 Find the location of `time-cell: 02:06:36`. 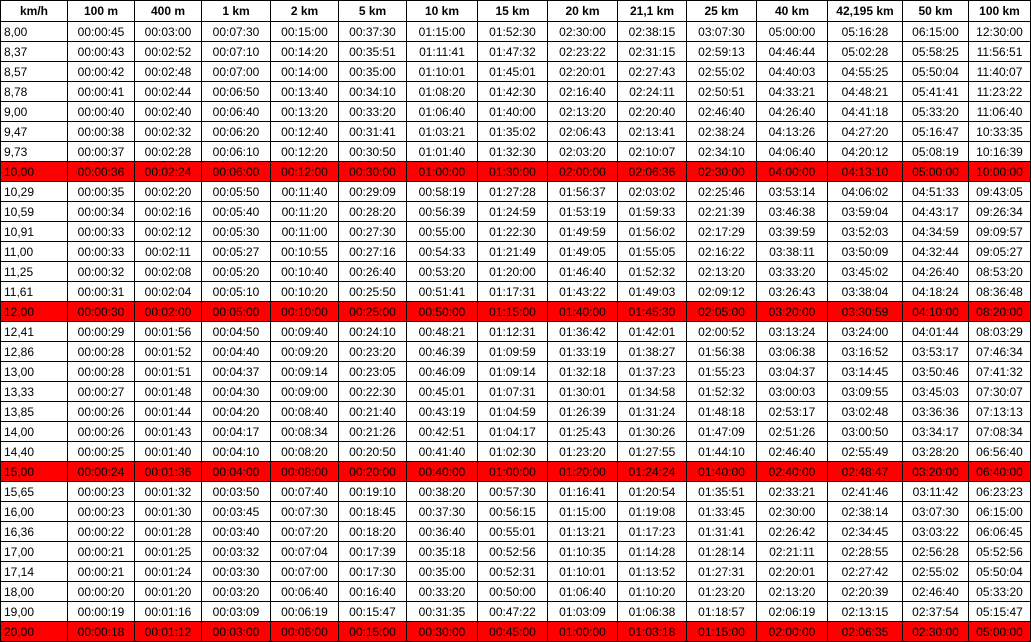

time-cell: 02:06:36 is located at coordinates (652, 171).